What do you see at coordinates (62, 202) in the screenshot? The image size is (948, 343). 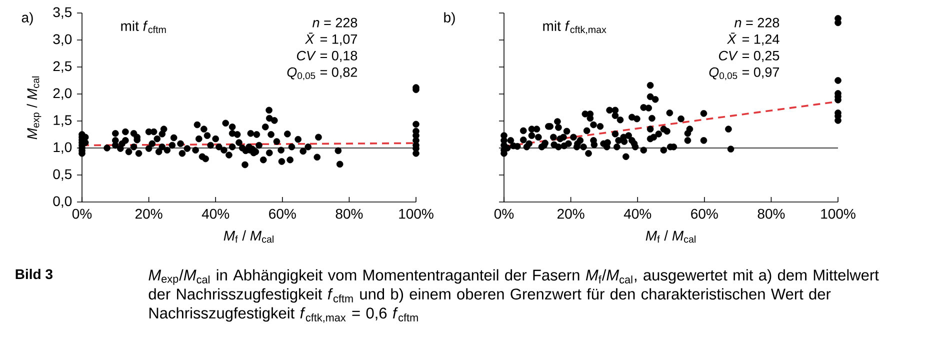 I see `y-tick-label: 0,0` at bounding box center [62, 202].